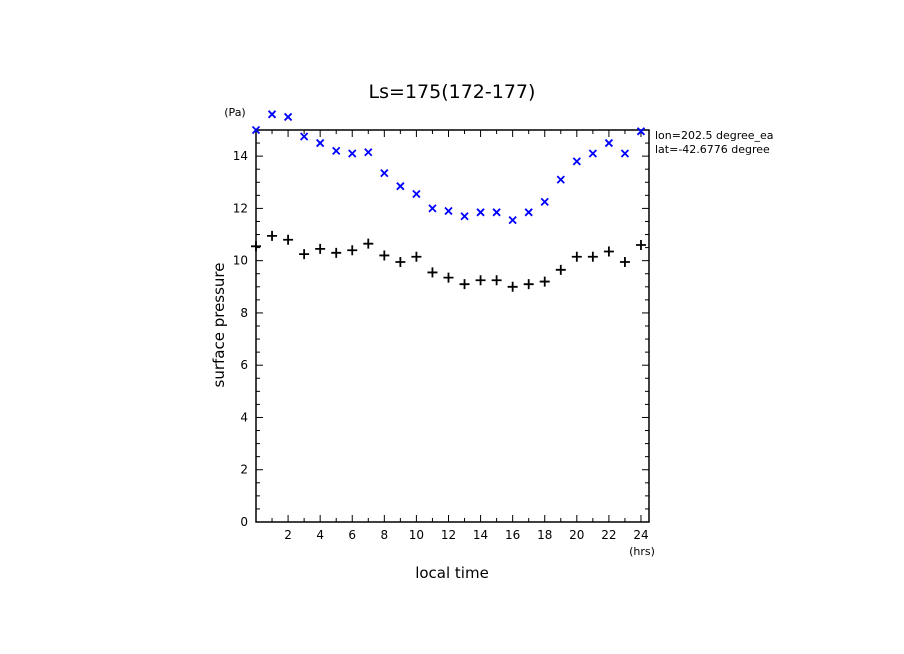  I want to click on x-tick-label: 2, so click(288, 535).